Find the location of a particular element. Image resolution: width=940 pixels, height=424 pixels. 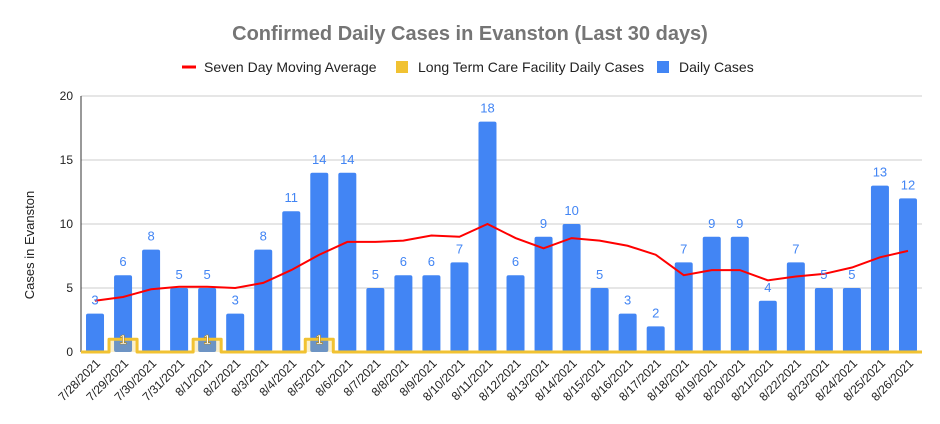

y-tick-label: 20 is located at coordinates (67, 96).